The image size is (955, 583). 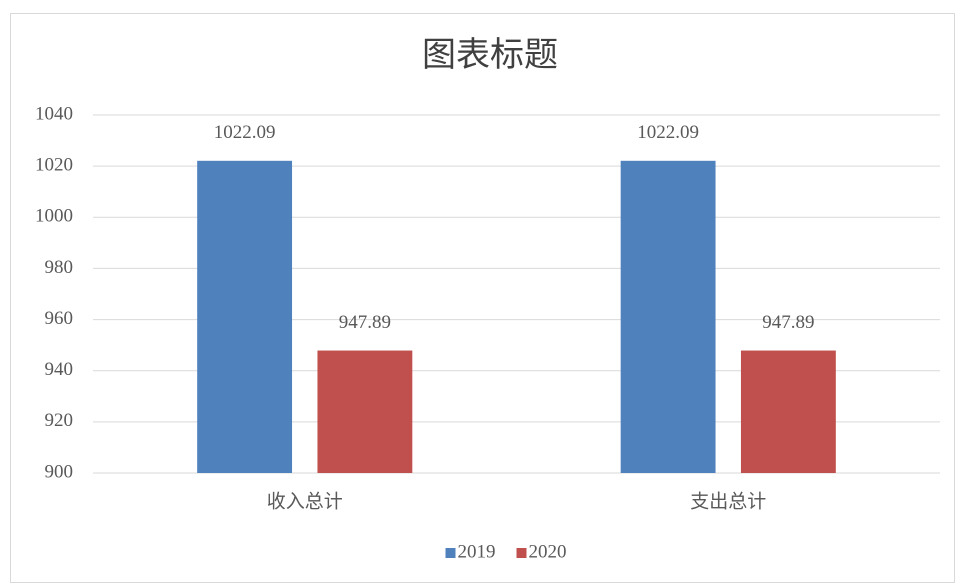 I want to click on y-tick-label: 980, so click(x=59, y=267).